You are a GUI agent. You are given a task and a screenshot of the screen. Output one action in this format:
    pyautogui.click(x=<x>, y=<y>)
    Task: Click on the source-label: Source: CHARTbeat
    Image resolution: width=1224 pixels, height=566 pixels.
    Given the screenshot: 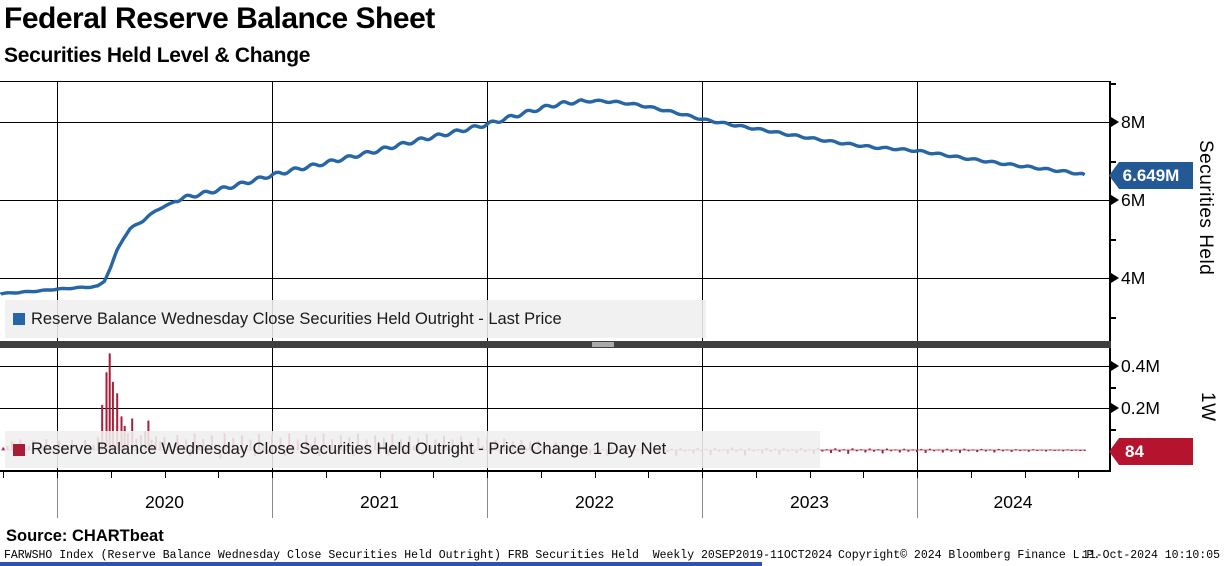 What is the action you would take?
    pyautogui.click(x=85, y=536)
    